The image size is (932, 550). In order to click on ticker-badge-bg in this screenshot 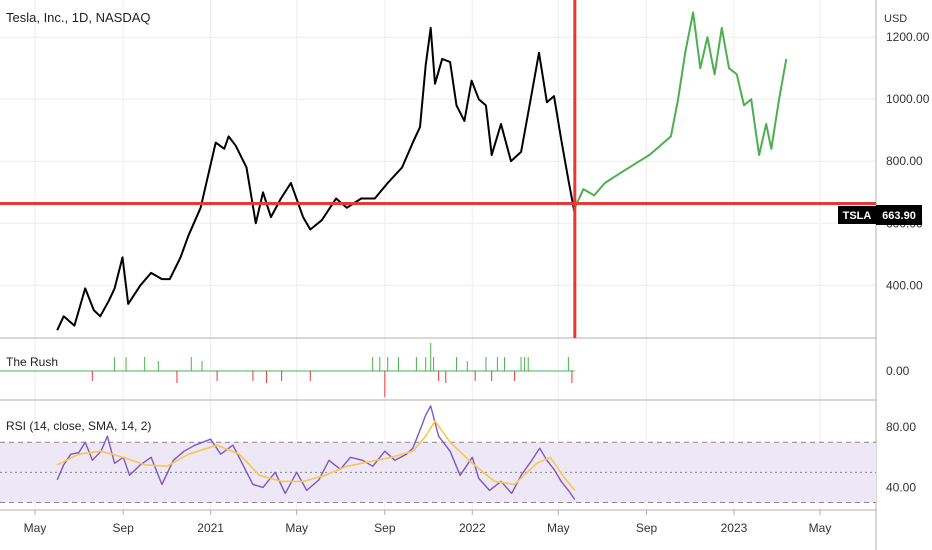, I will do `click(857, 215)`.